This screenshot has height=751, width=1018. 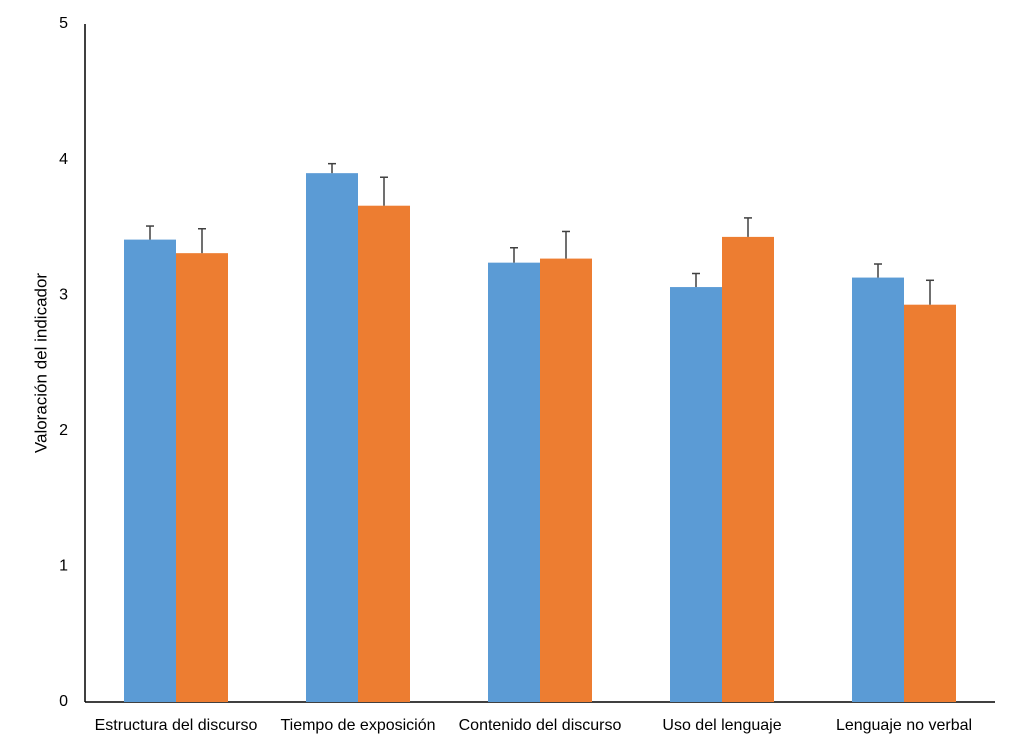 I want to click on y-tick-label: 4, so click(x=63, y=159).